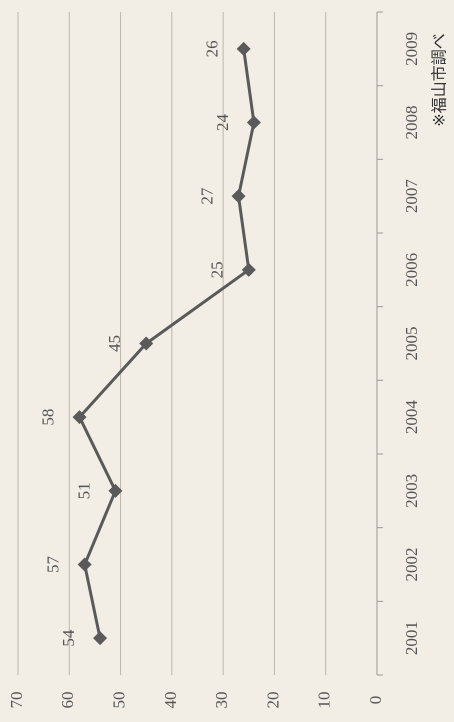 The width and height of the screenshot is (454, 722). What do you see at coordinates (222, 123) in the screenshot?
I see `data-label: 24` at bounding box center [222, 123].